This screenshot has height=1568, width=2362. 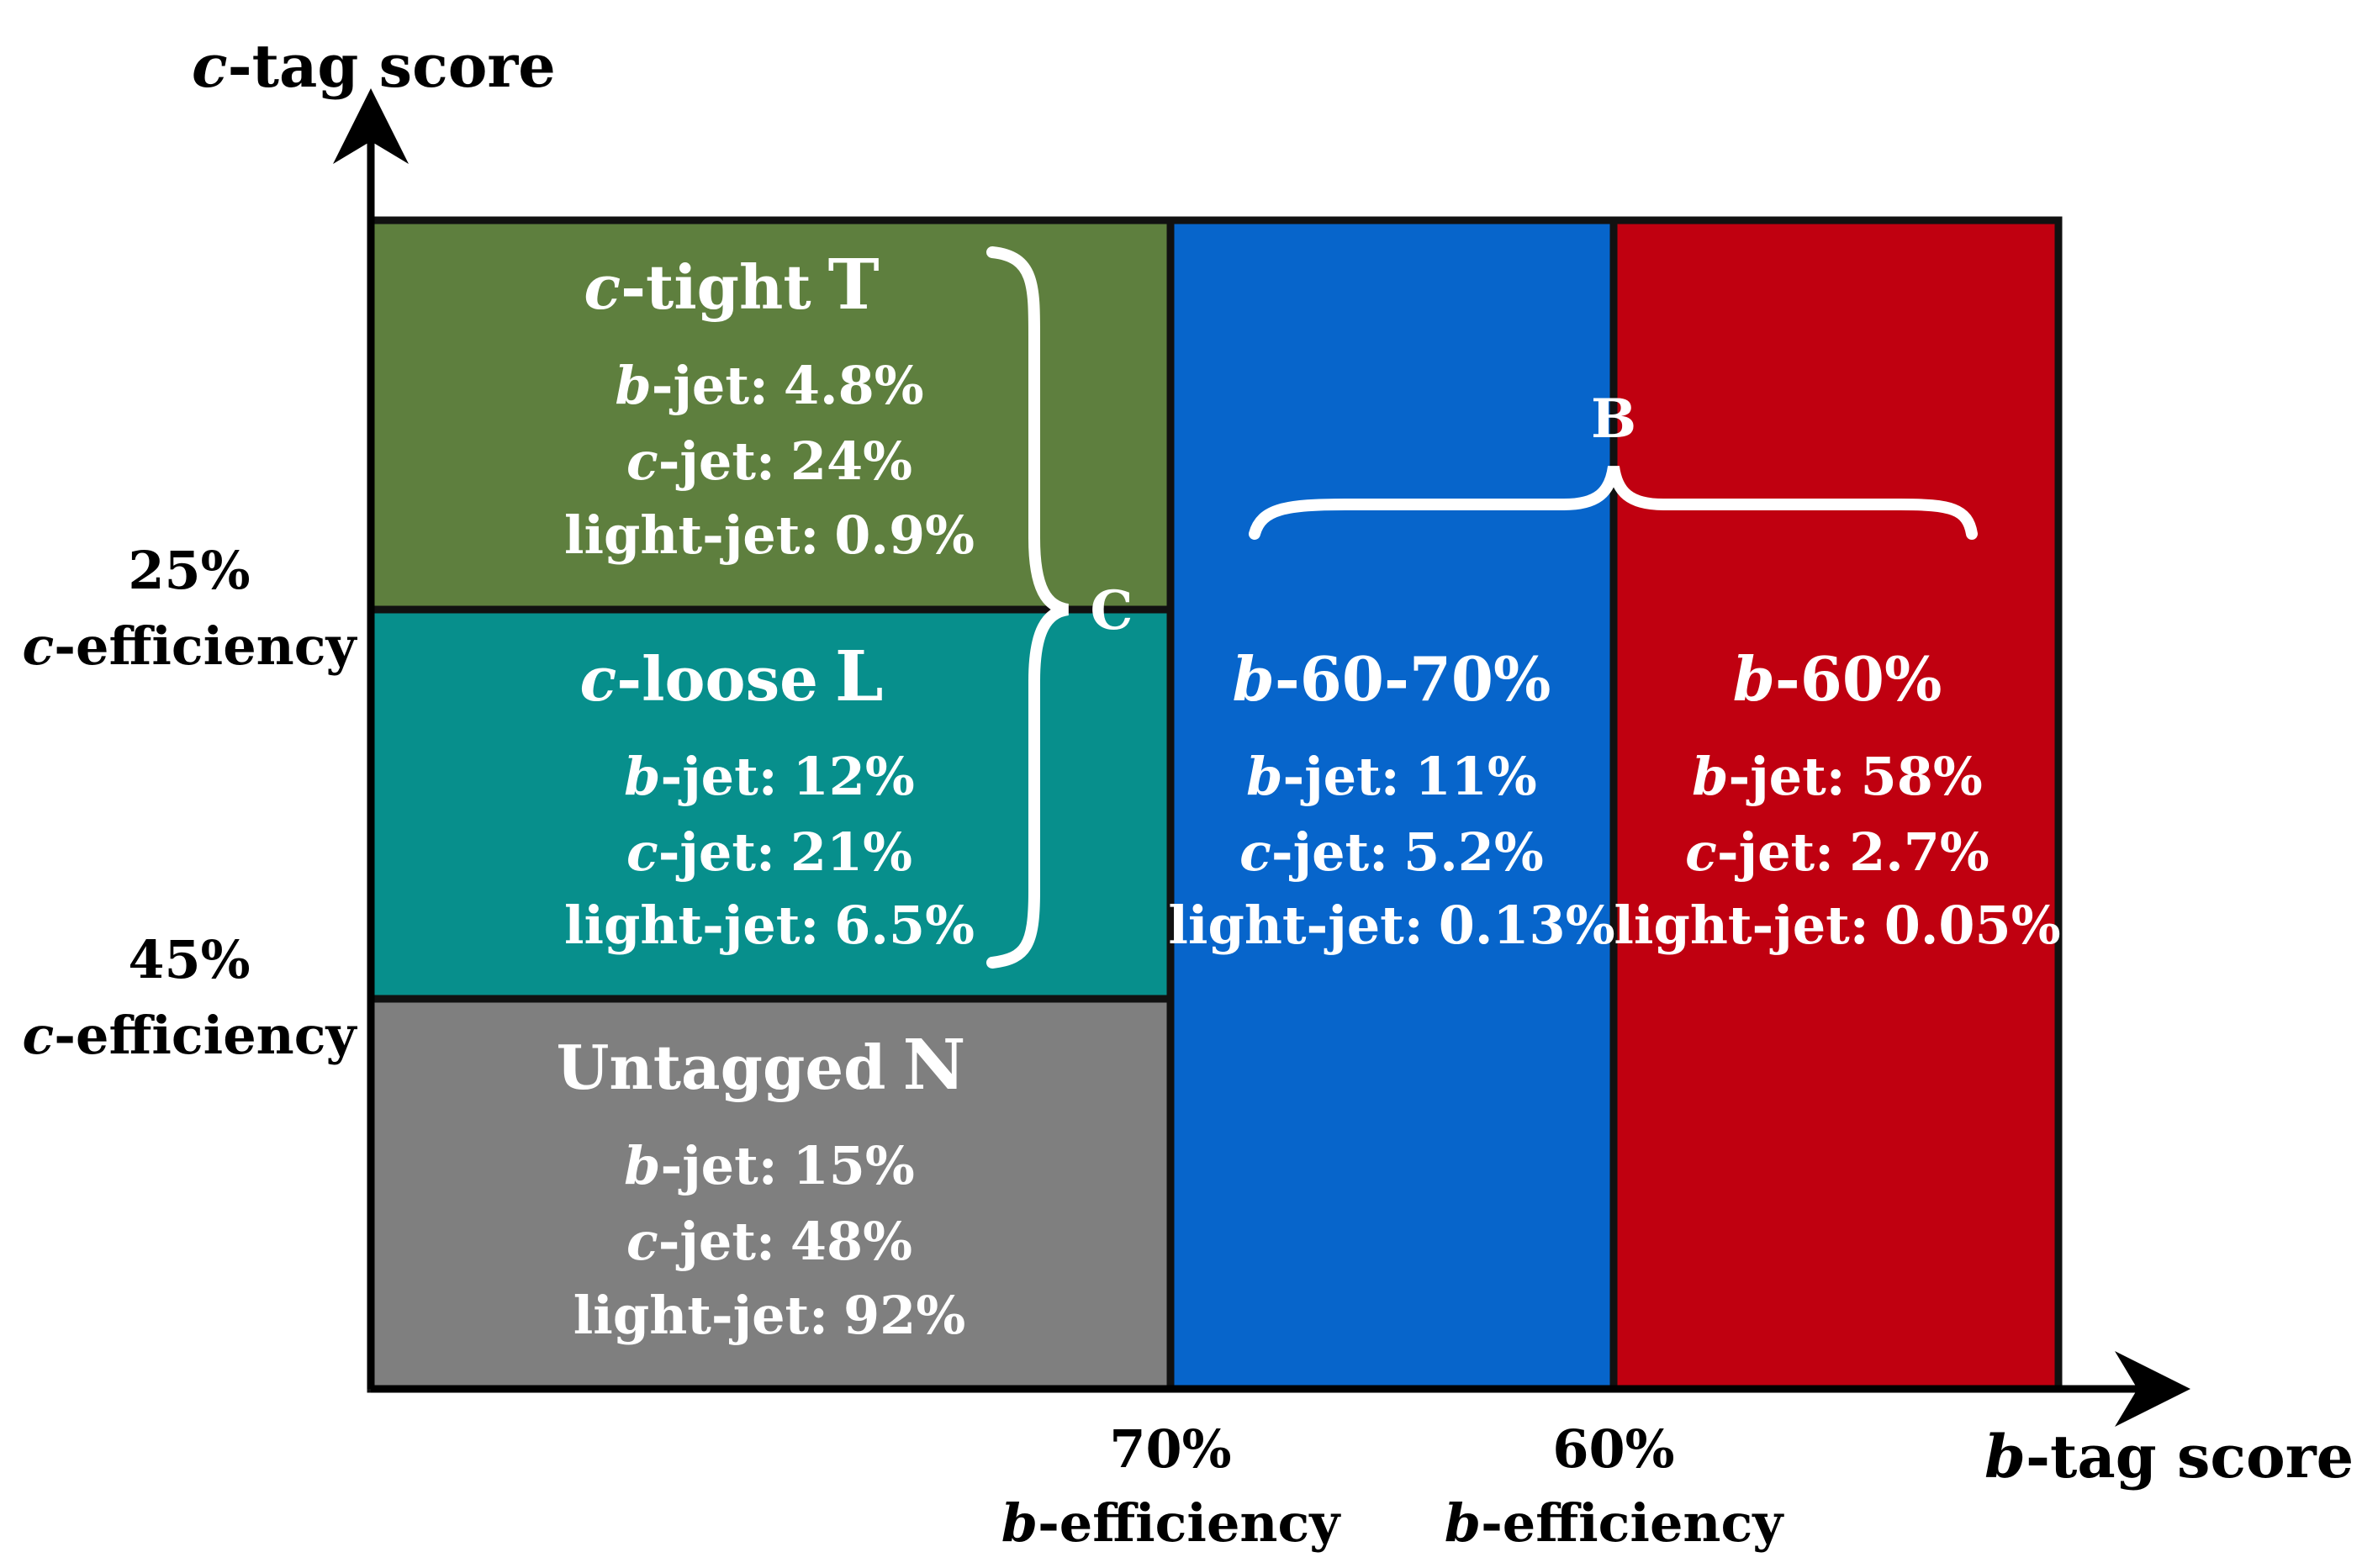 I want to click on y-threshold-45: 45% c-efficiency, so click(x=190, y=997).